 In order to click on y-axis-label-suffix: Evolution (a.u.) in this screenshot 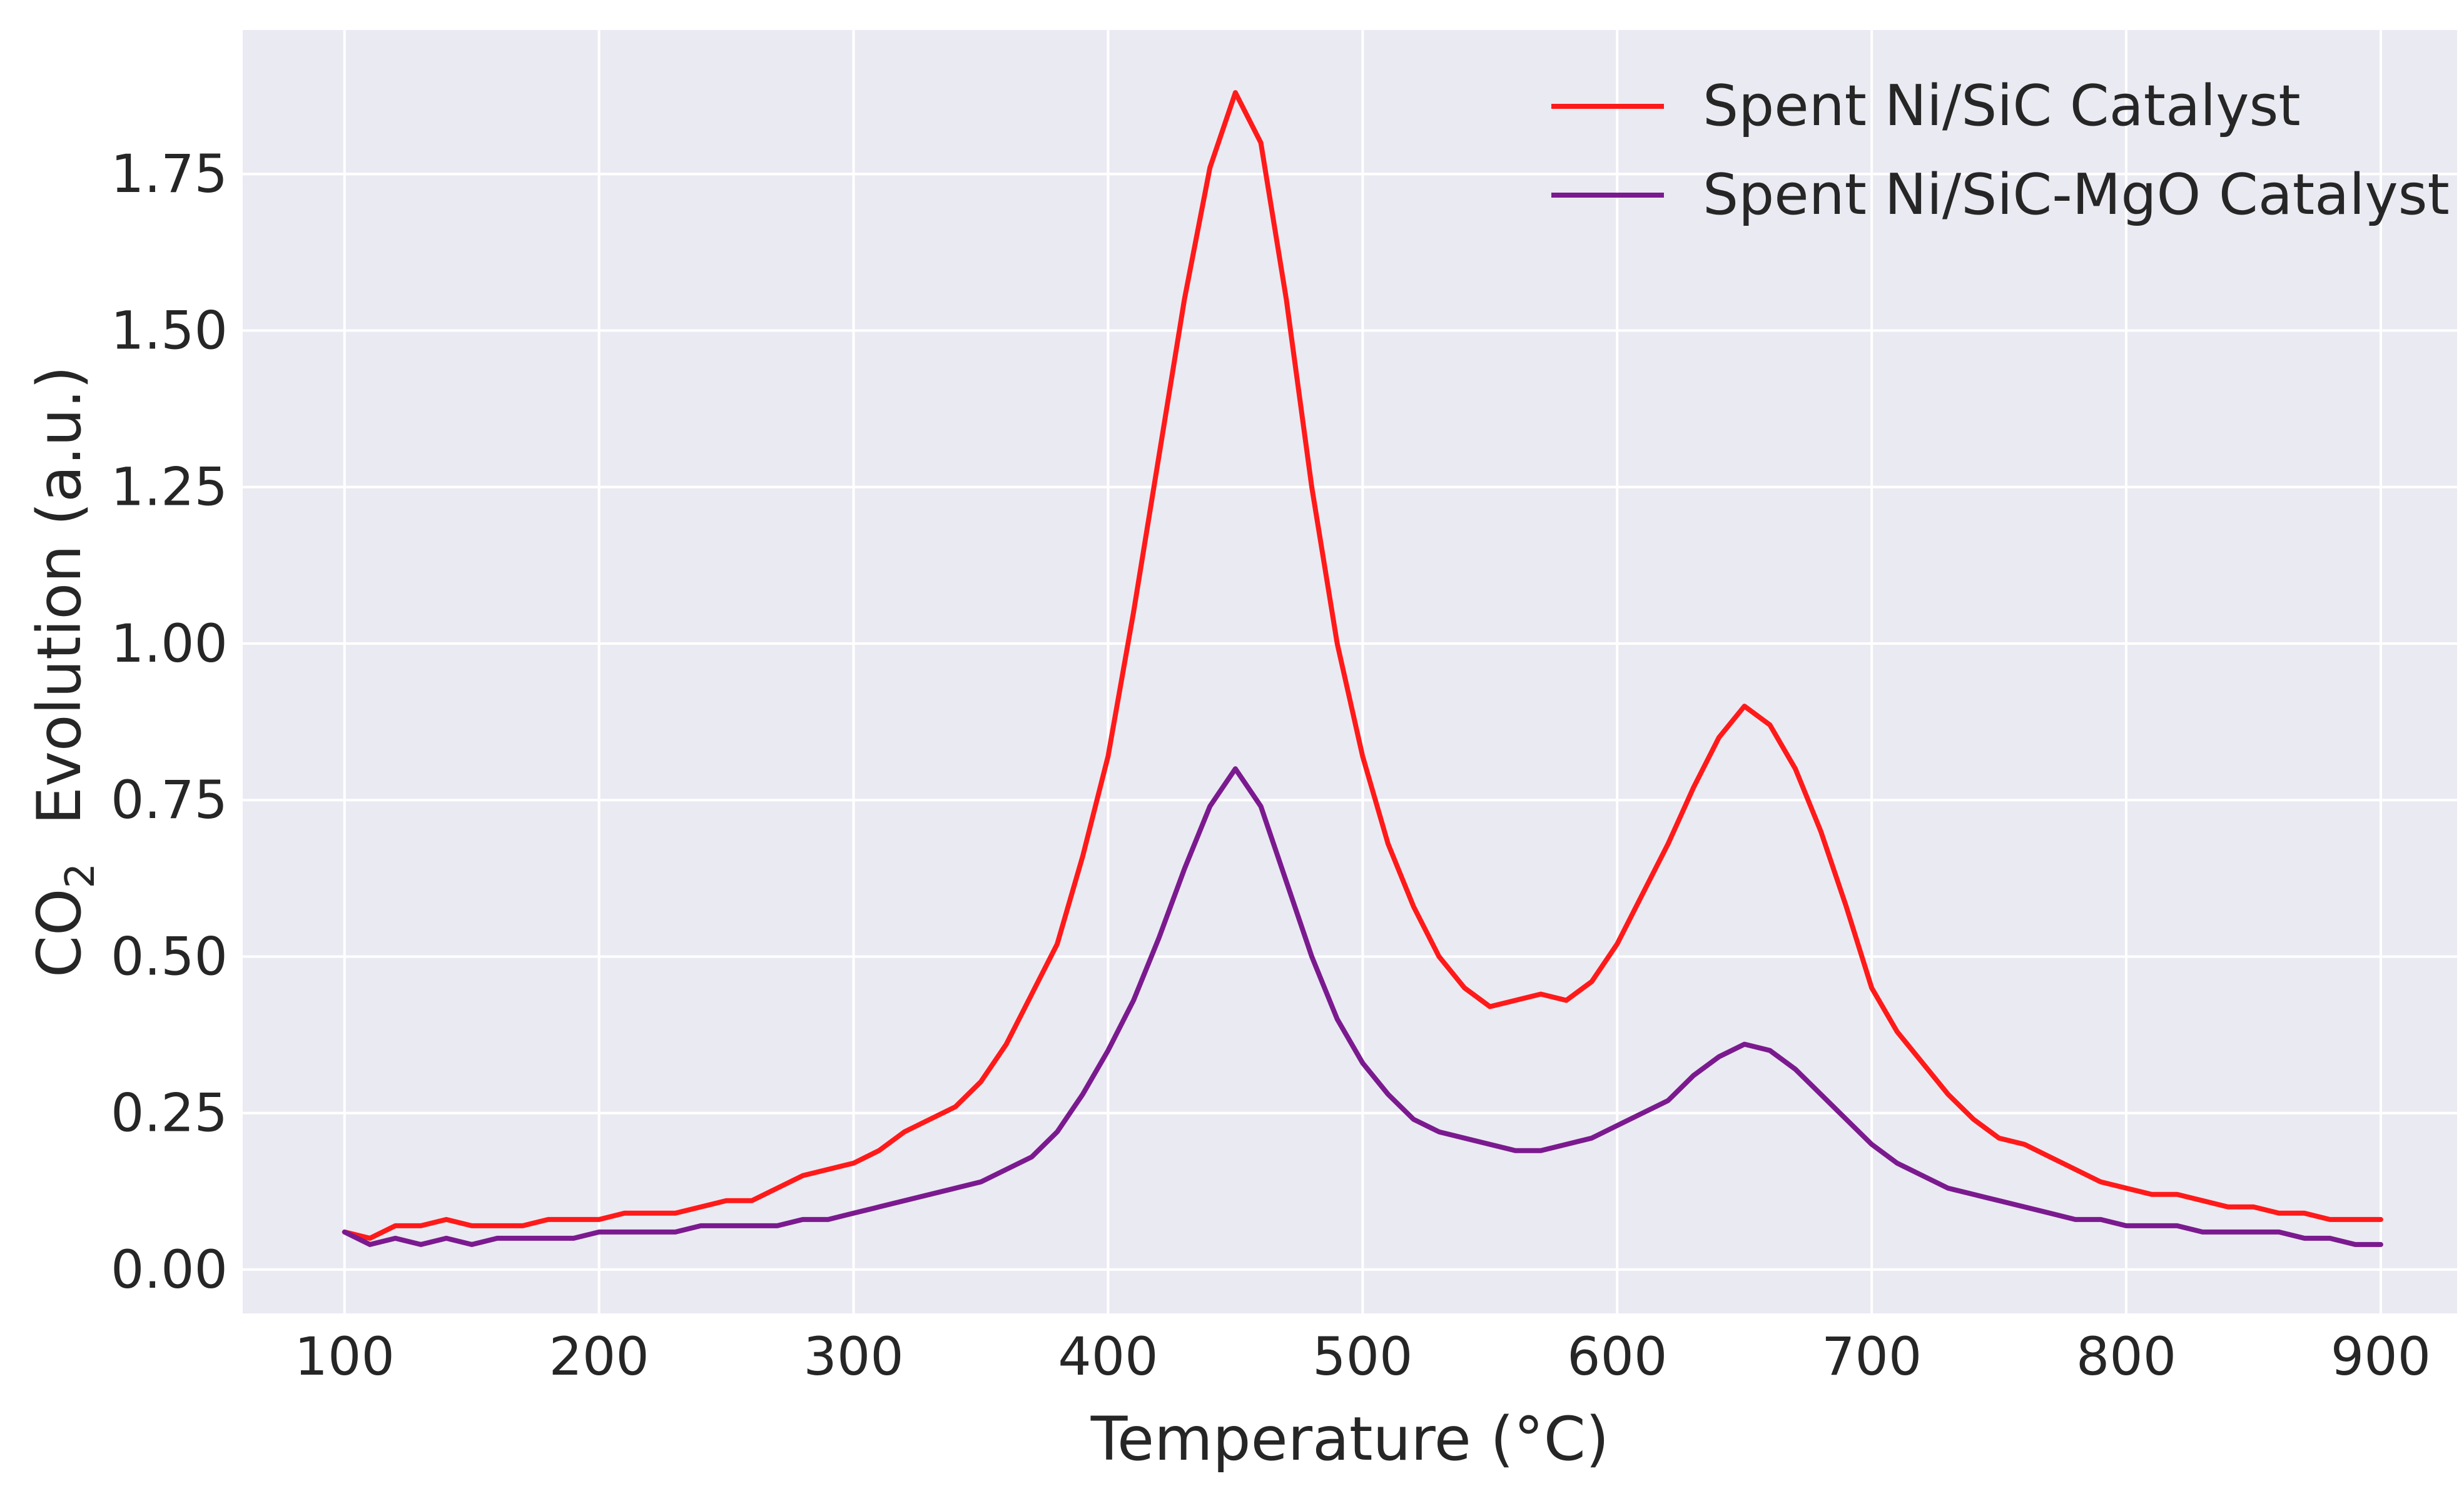, I will do `click(59, 614)`.